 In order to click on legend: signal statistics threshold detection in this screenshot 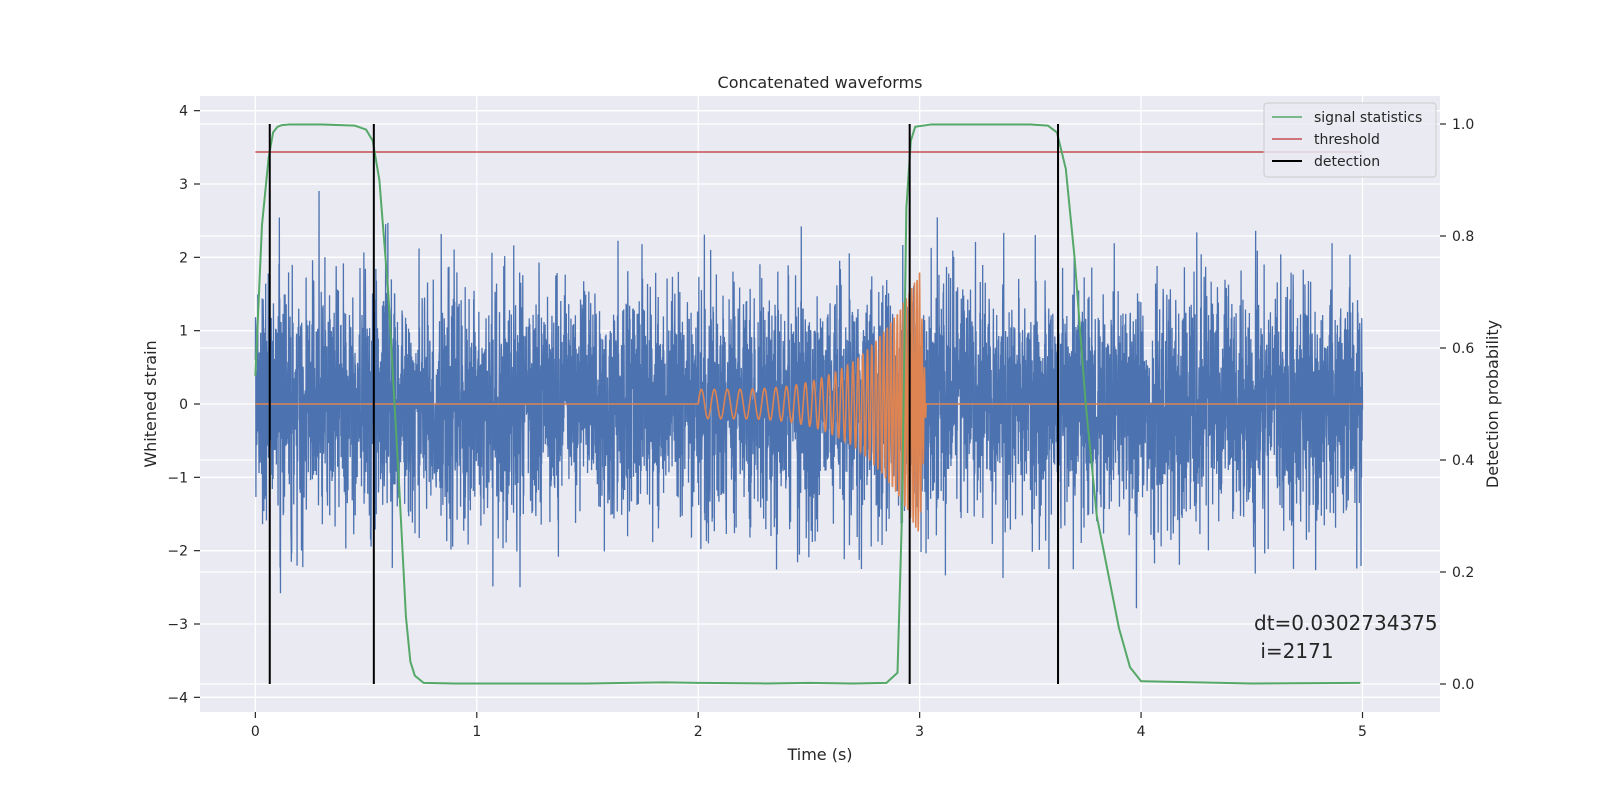, I will do `click(1350, 140)`.